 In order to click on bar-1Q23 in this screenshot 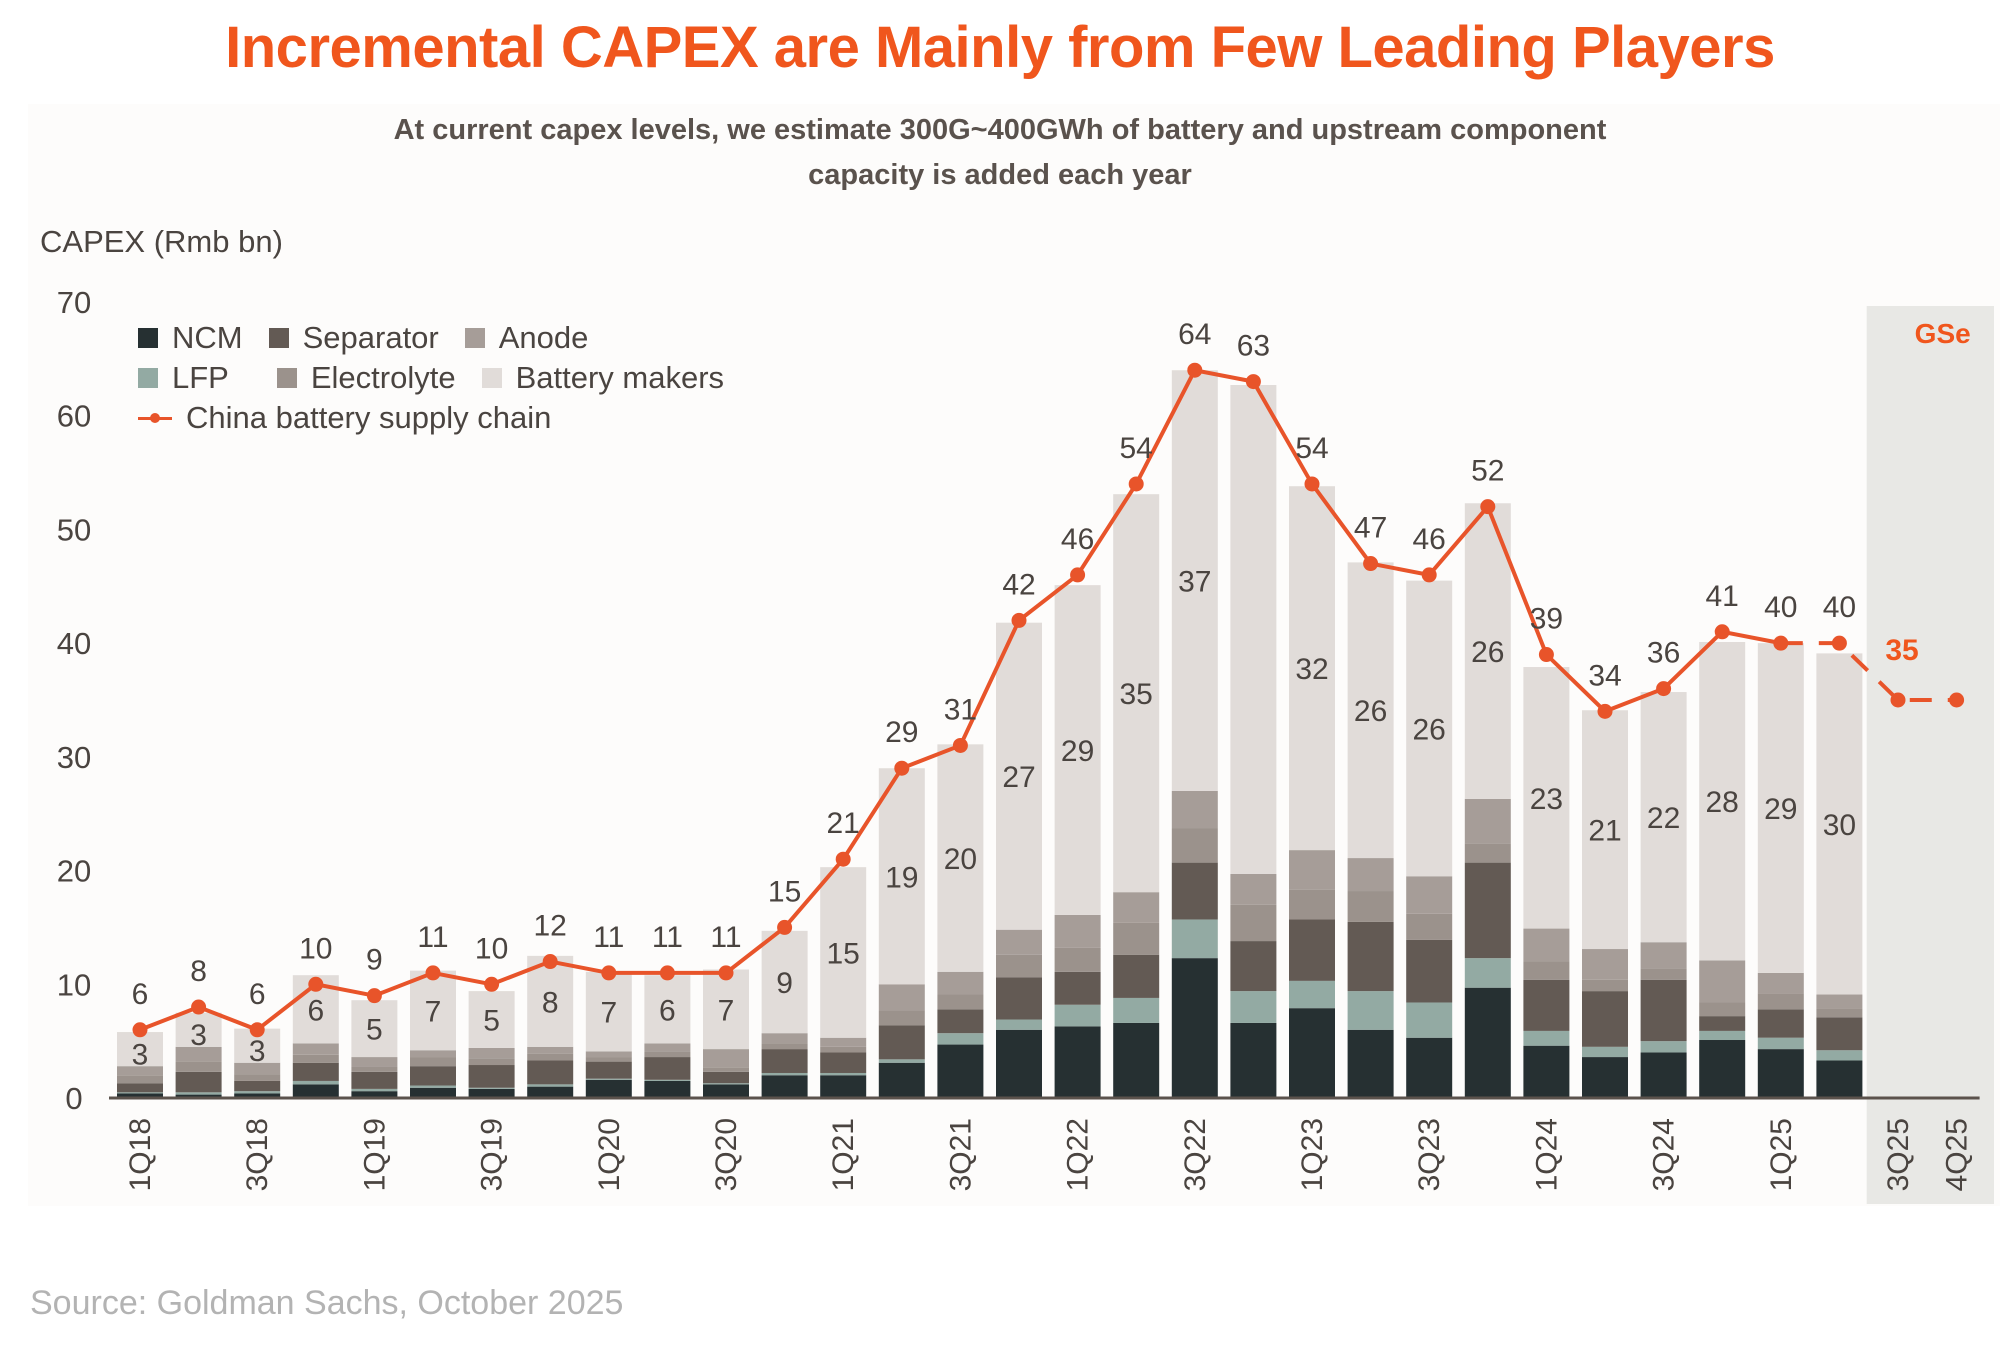, I will do `click(1312, 792)`.